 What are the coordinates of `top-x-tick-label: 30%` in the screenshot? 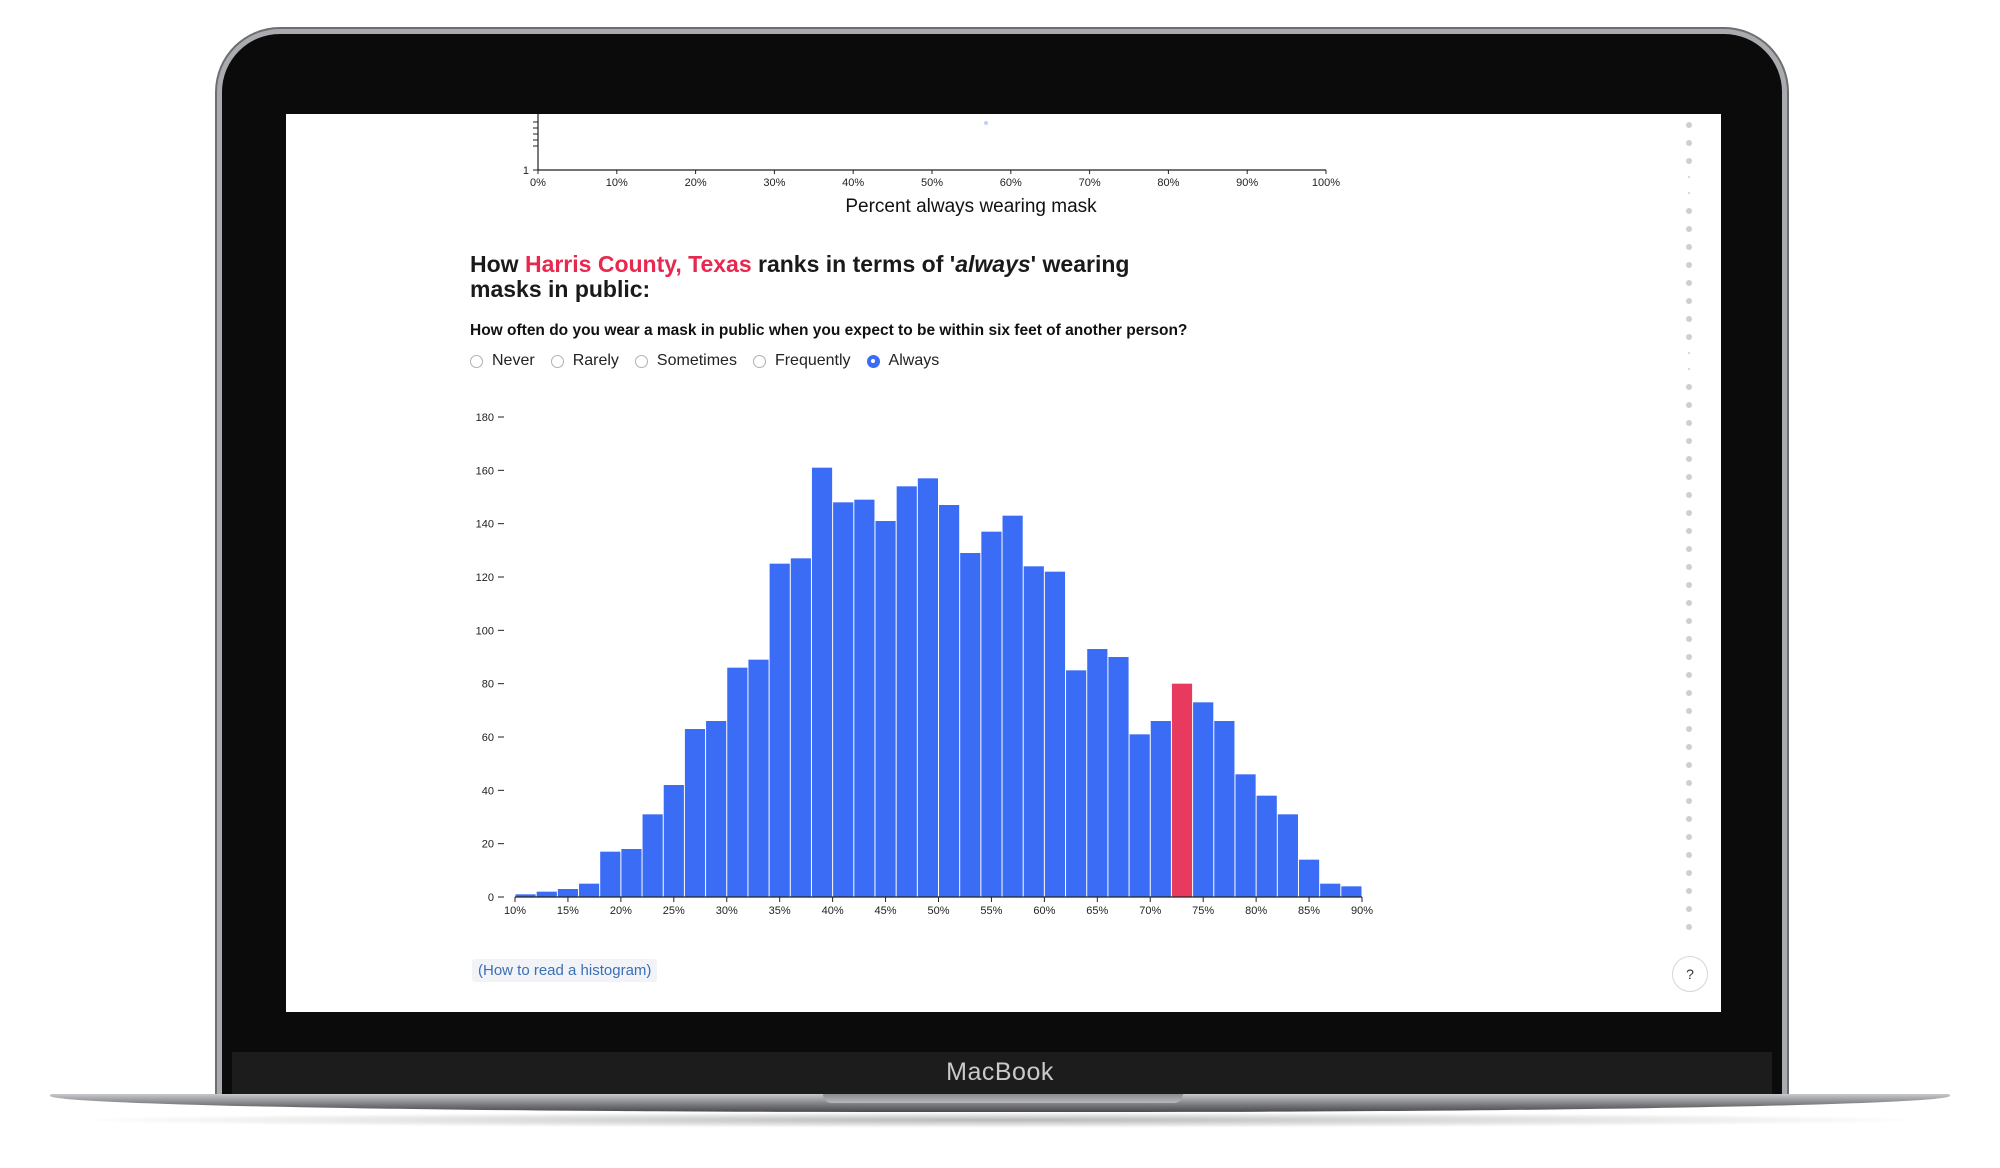 It's located at (774, 183).